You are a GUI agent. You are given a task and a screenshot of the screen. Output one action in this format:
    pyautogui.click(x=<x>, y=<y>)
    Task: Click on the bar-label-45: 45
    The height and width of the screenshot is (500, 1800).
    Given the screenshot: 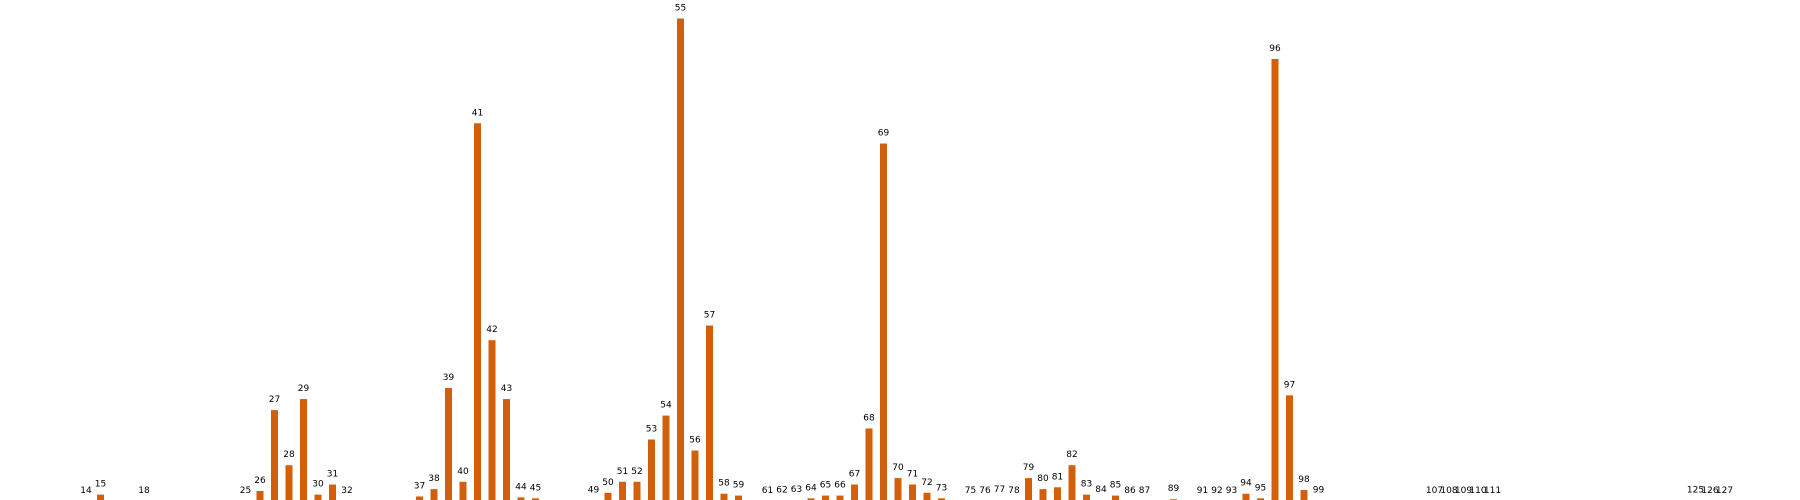 What is the action you would take?
    pyautogui.click(x=535, y=488)
    